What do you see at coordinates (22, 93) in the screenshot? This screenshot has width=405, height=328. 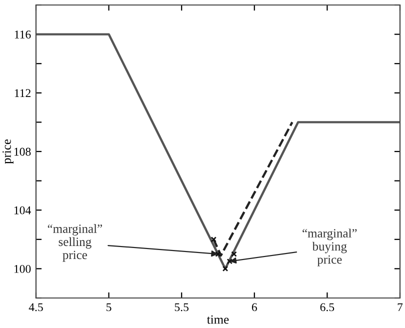 I see `y-tick-label: 112` at bounding box center [22, 93].